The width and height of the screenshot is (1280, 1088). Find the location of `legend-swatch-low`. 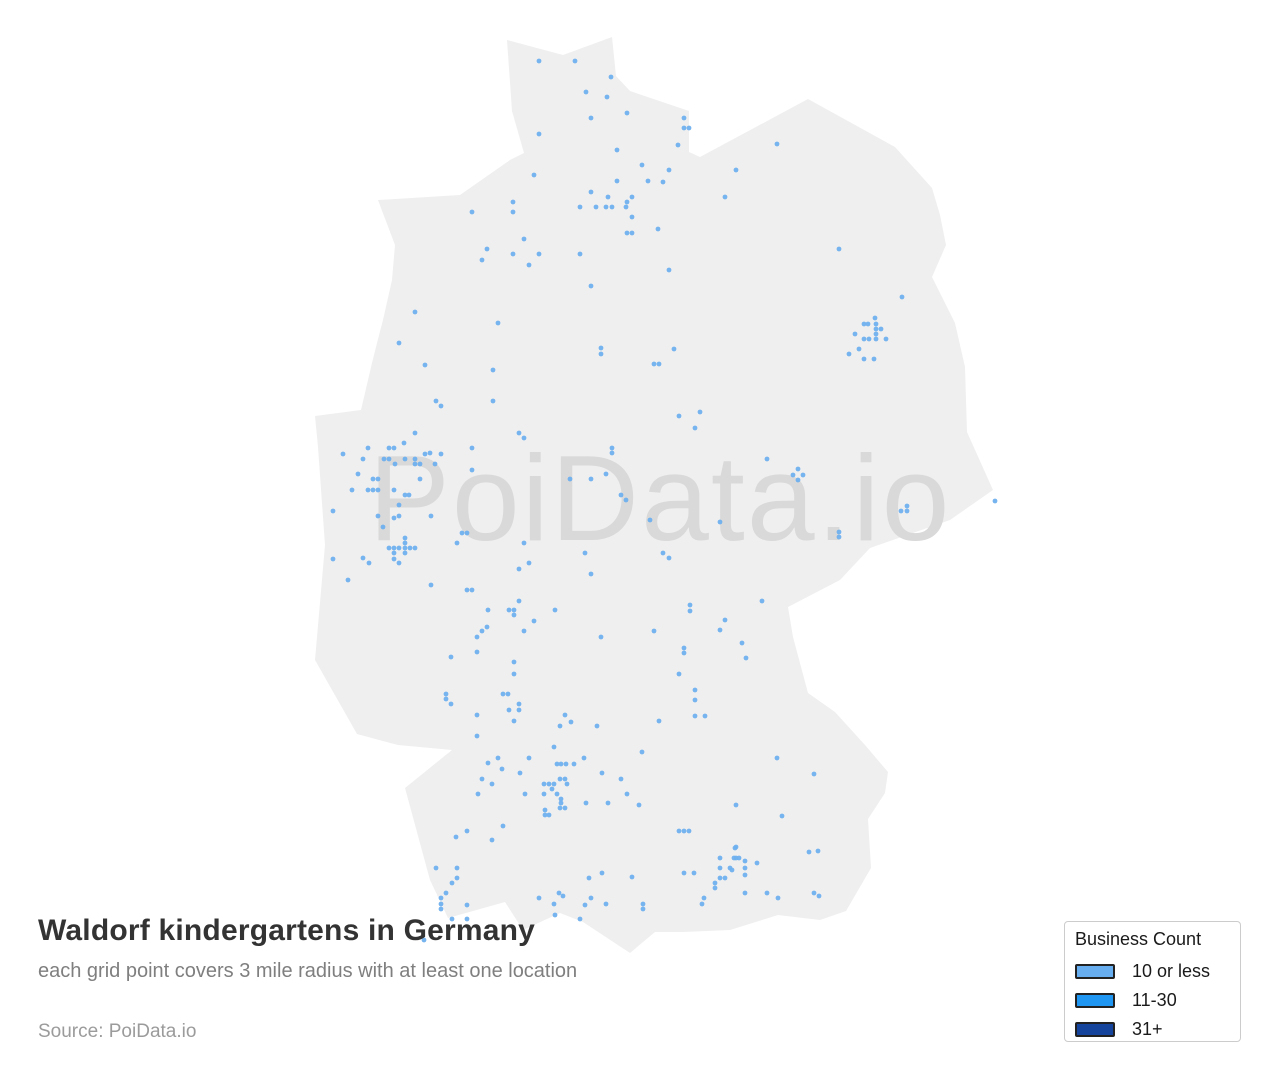

legend-swatch-low is located at coordinates (1095, 971).